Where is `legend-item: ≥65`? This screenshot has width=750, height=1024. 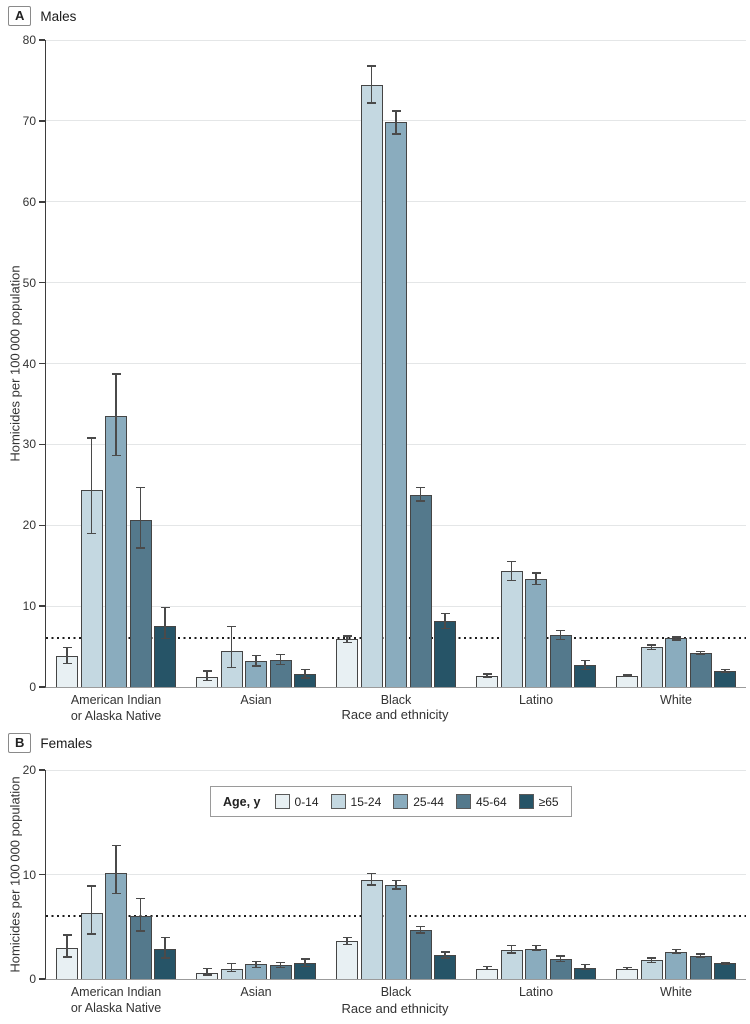
legend-item: ≥65 is located at coordinates (538, 801).